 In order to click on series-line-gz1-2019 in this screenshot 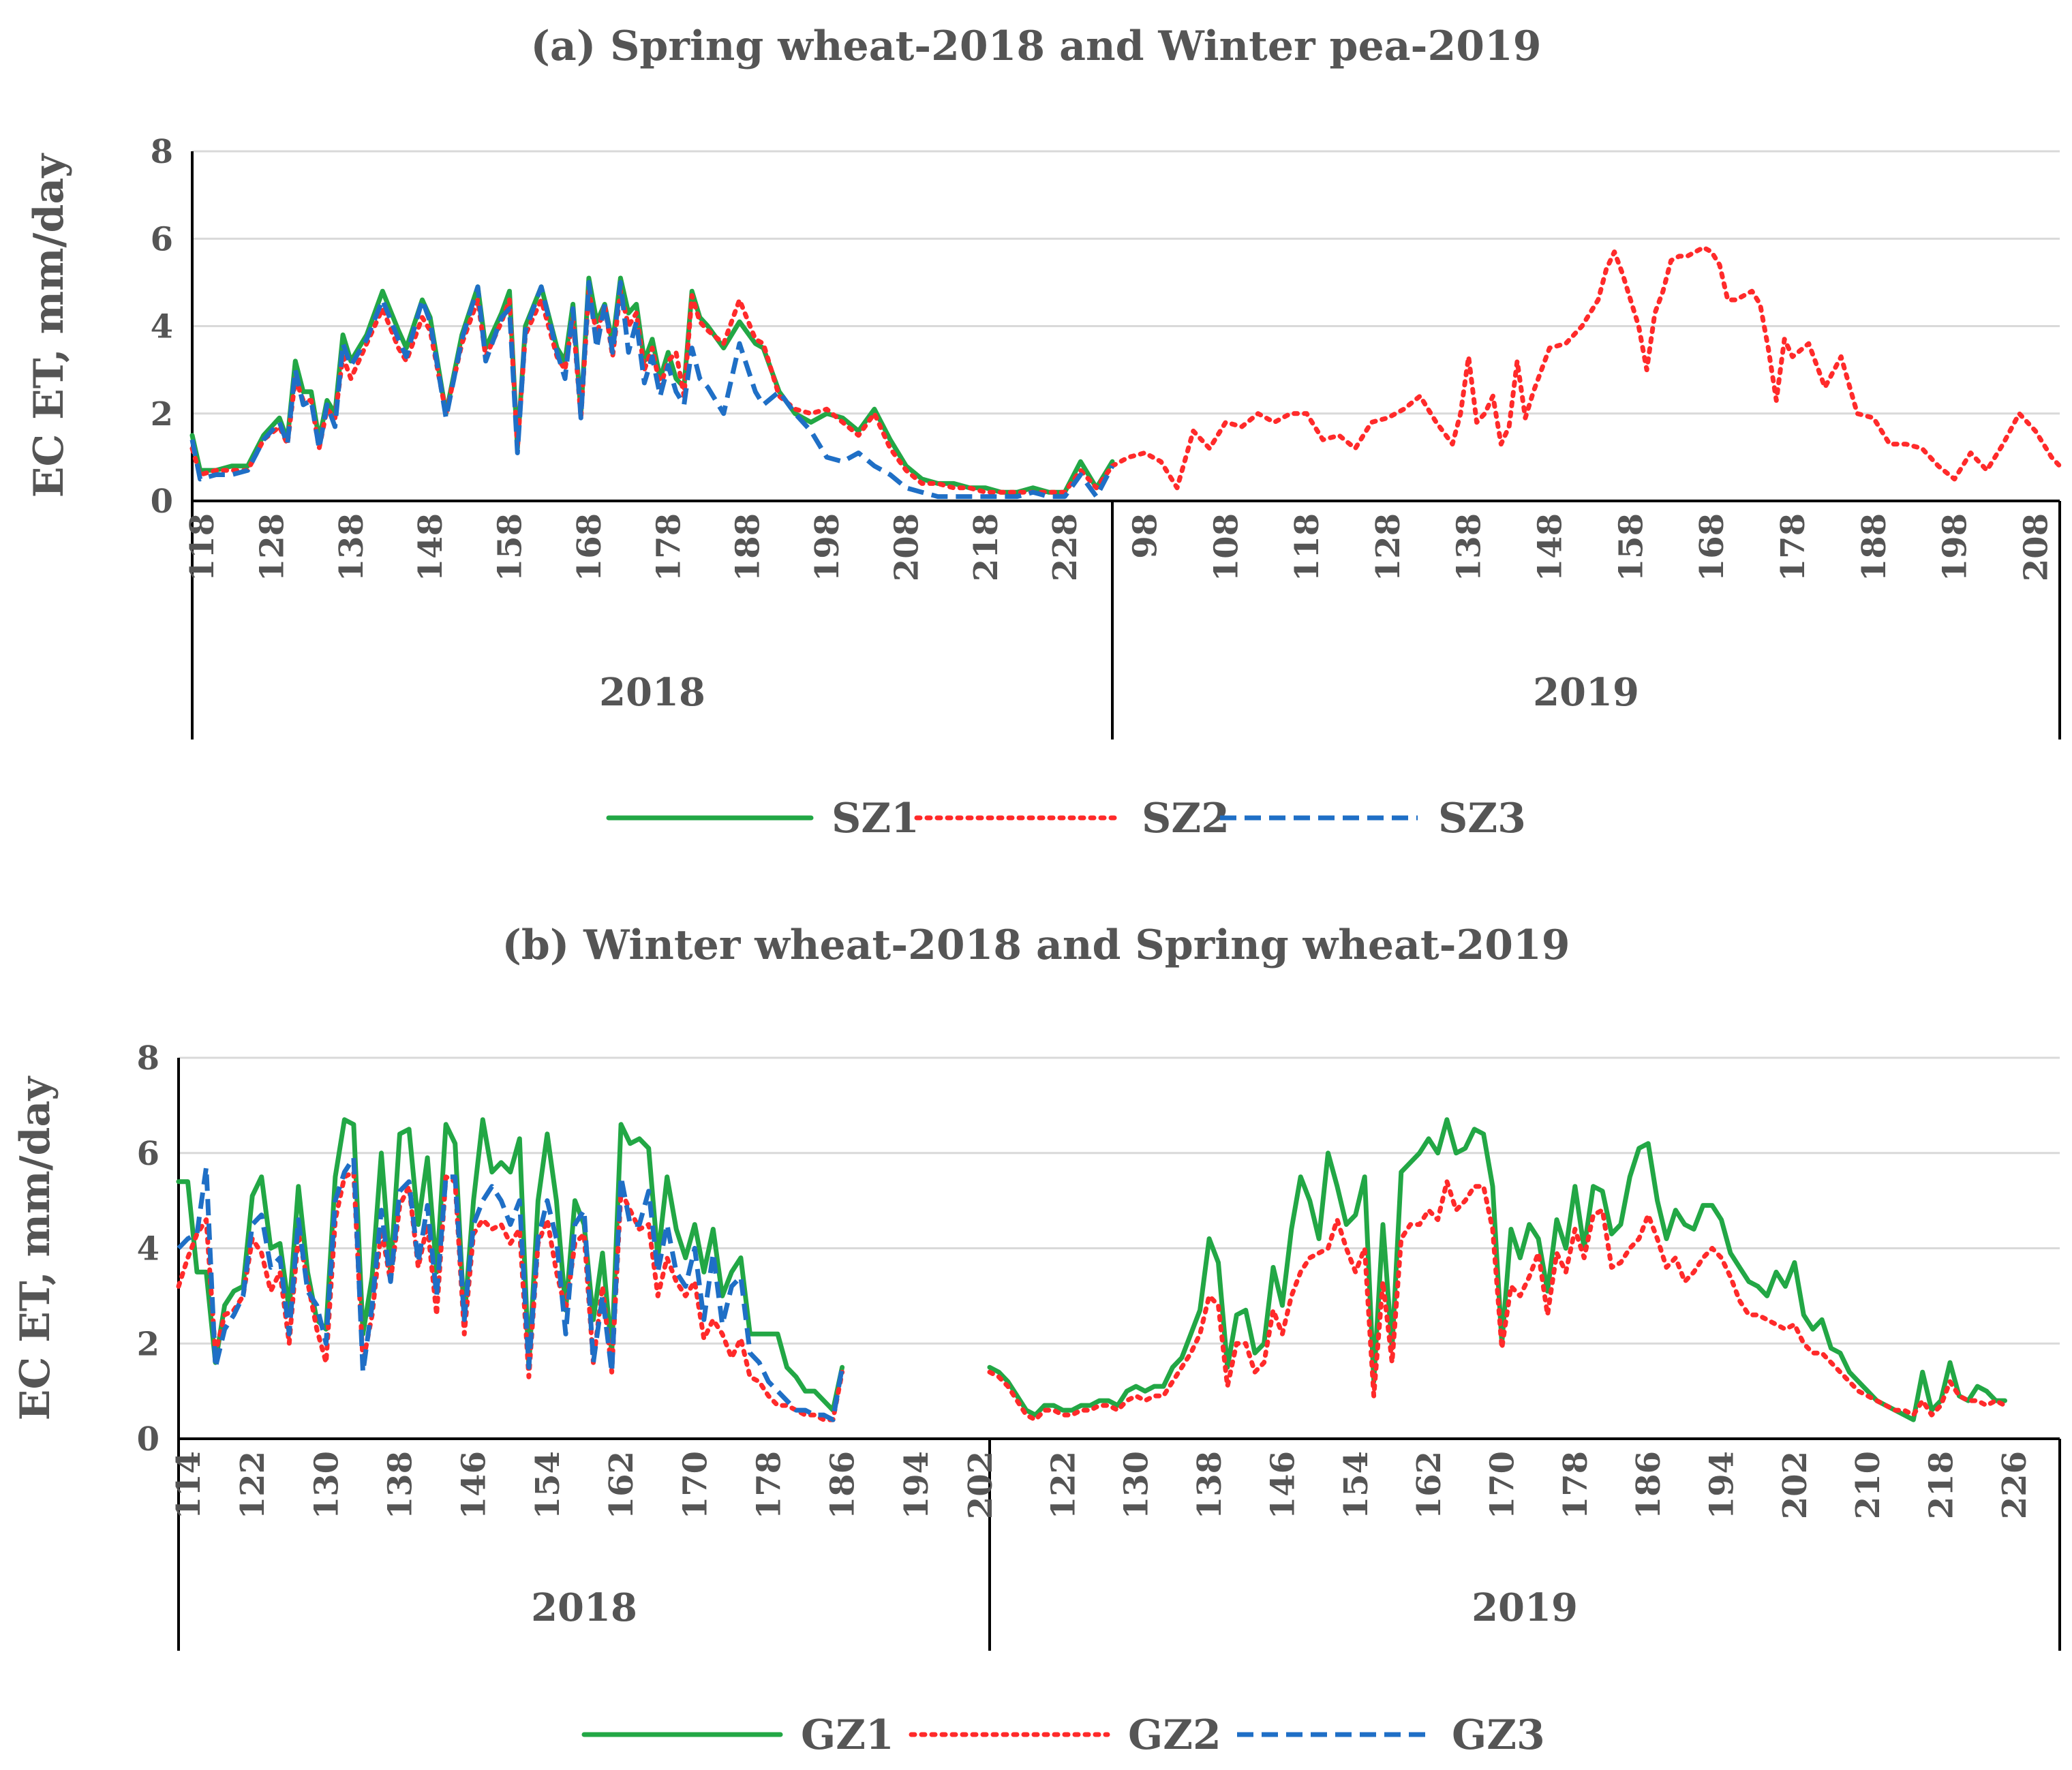, I will do `click(1497, 1269)`.